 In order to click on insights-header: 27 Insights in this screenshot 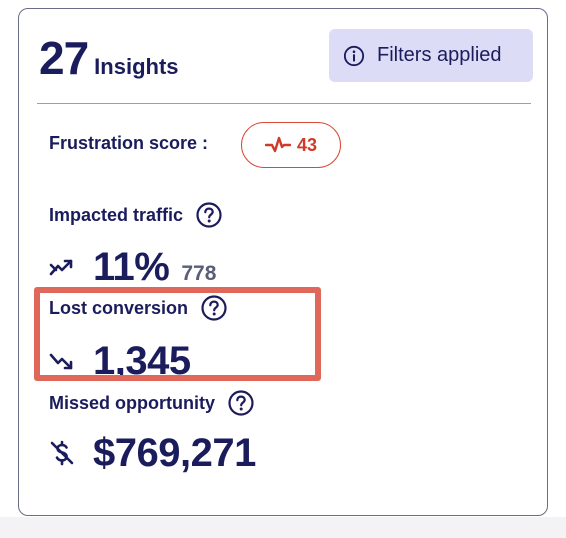, I will do `click(109, 58)`.